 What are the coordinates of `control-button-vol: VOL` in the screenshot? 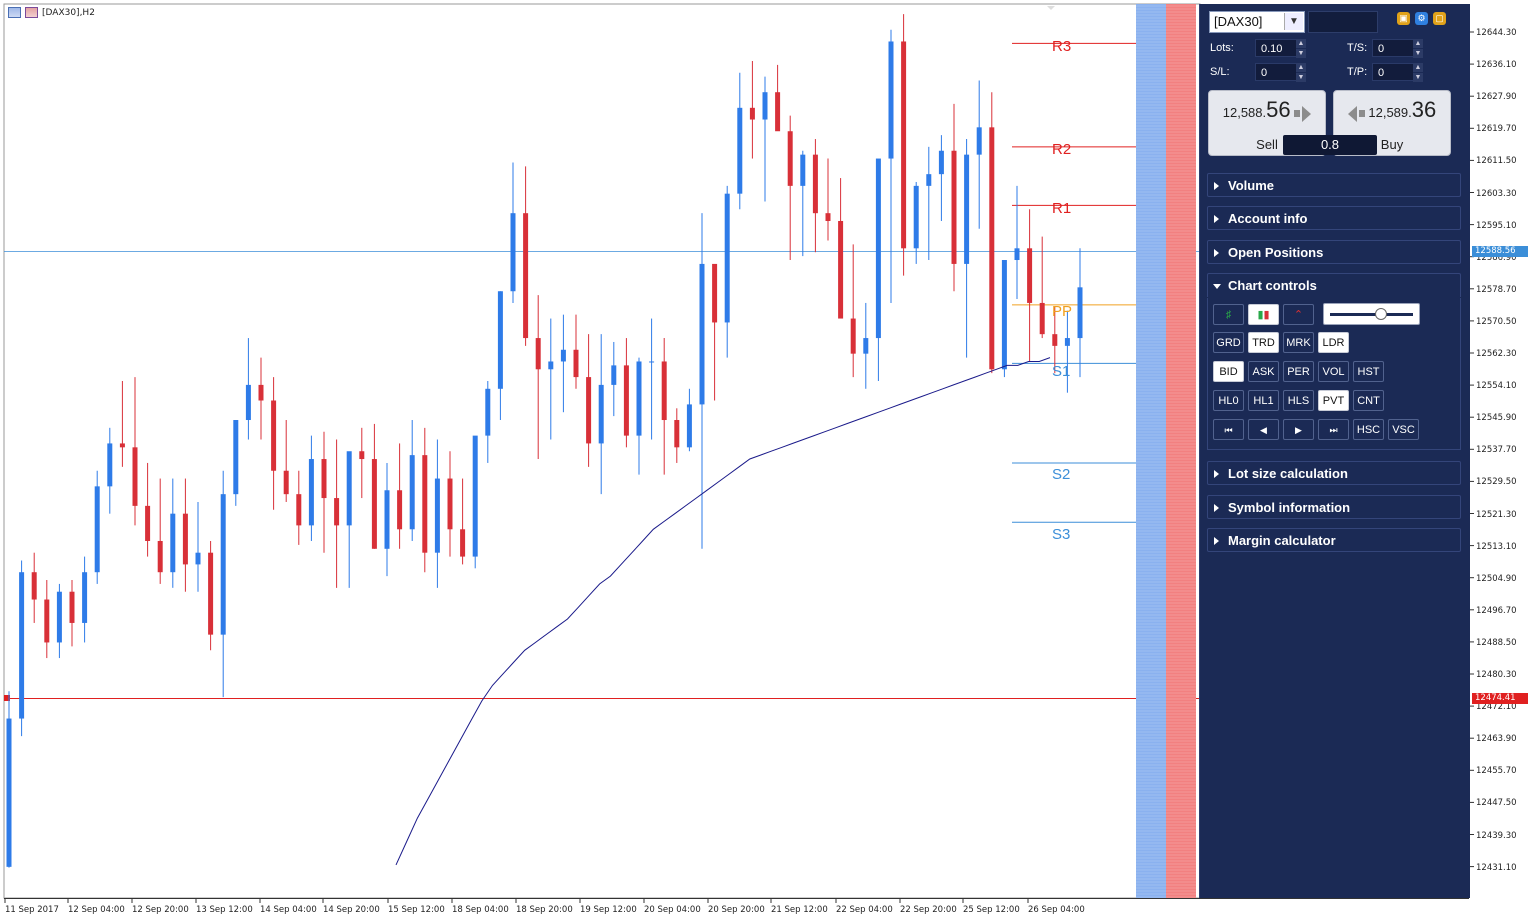 It's located at (1333, 371).